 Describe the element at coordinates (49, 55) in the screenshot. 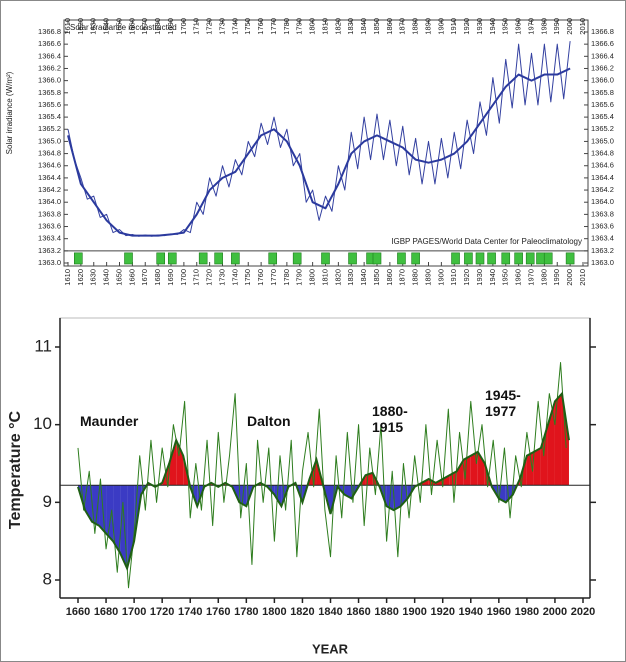

I see `y-tick-label: 1366.4` at that location.